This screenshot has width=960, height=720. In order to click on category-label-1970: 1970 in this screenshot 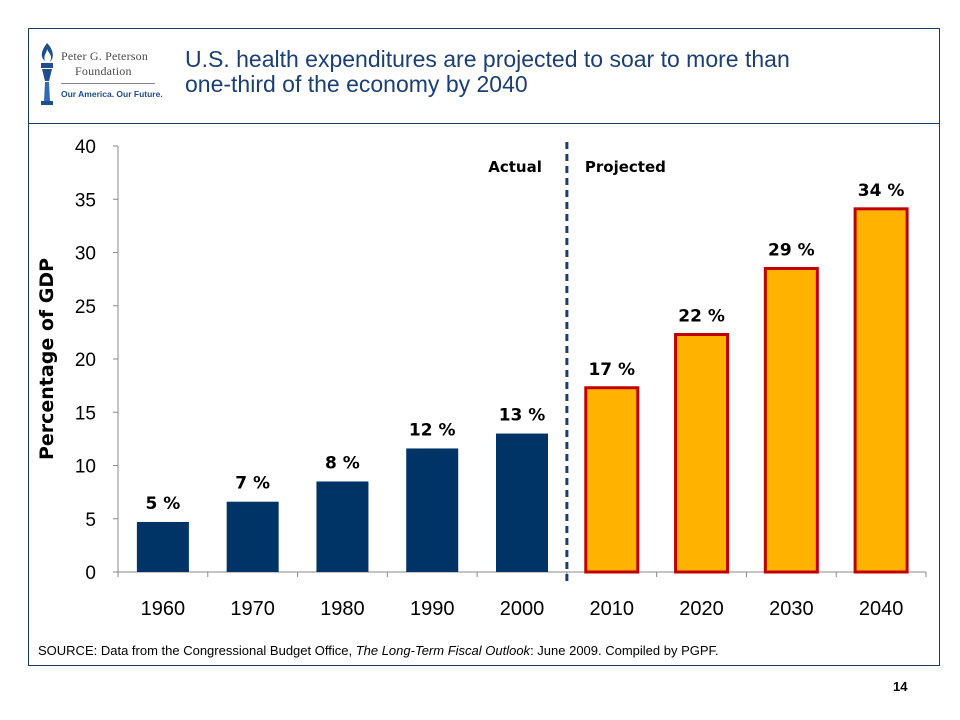, I will do `click(252, 609)`.